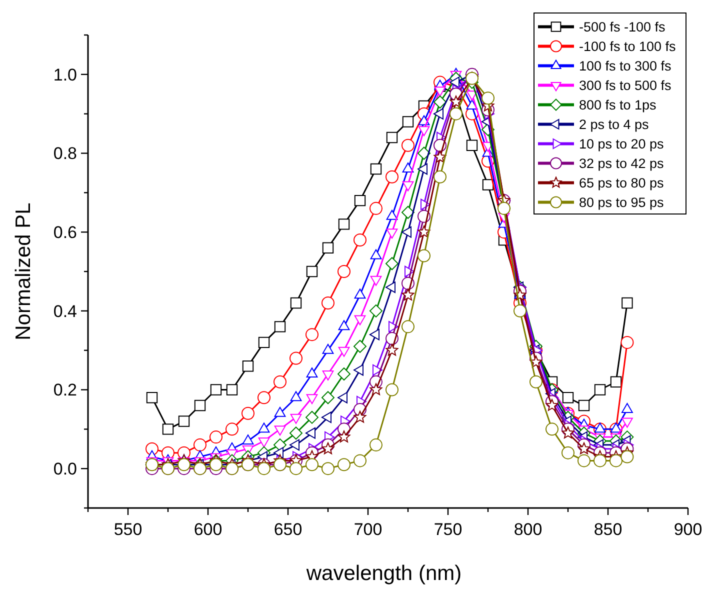 Image resolution: width=712 pixels, height=599 pixels. What do you see at coordinates (448, 529) in the screenshot?
I see `x-tick-label: 750` at bounding box center [448, 529].